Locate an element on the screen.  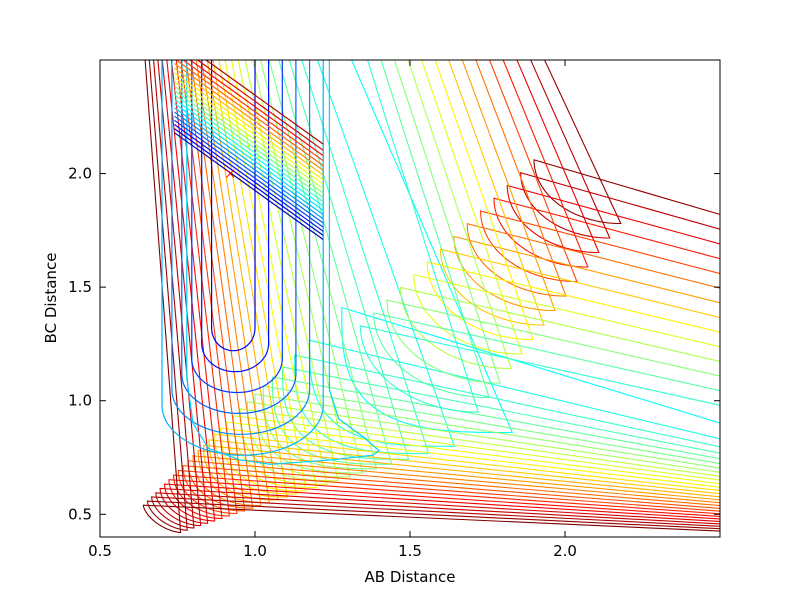
x-tick-label: 0.5 is located at coordinates (100, 551).